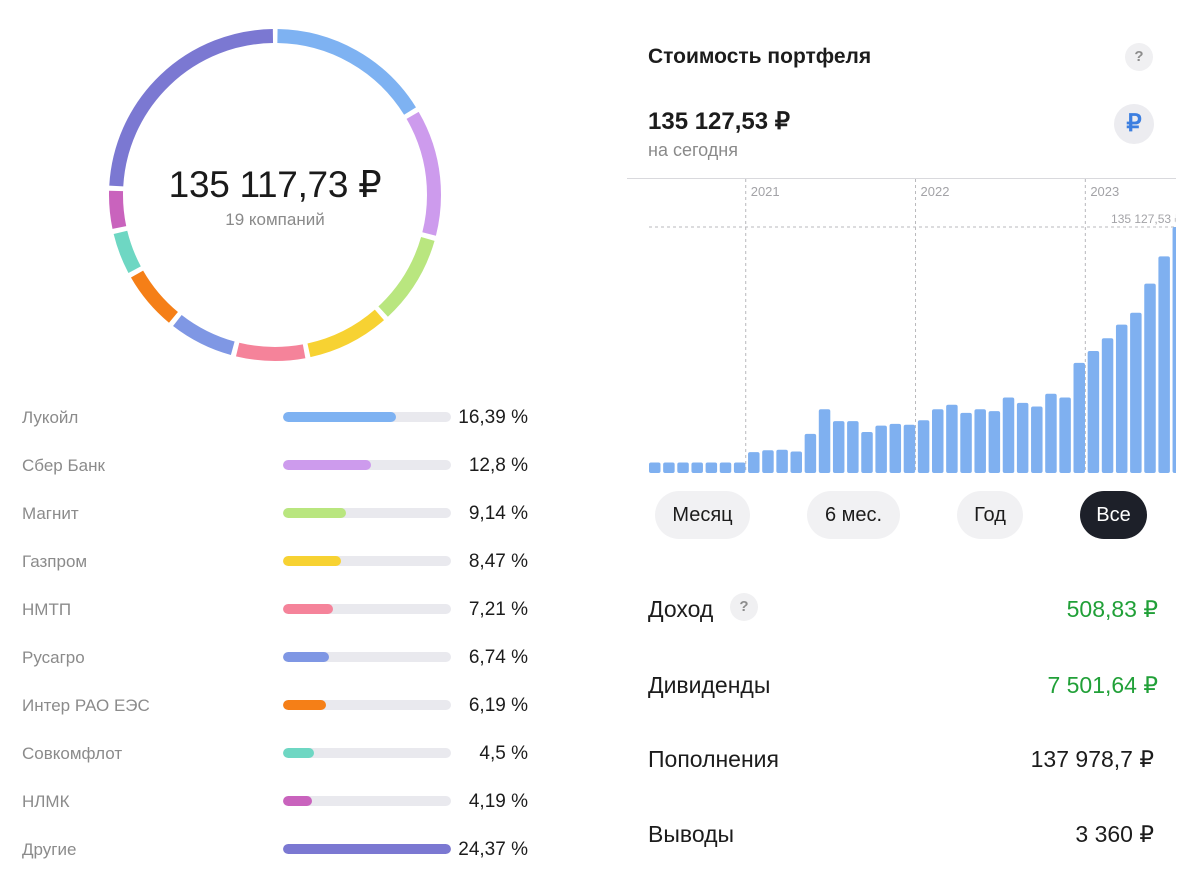  Describe the element at coordinates (280, 562) in the screenshot. I see `holding-row: Газпром 8,47 %` at that location.